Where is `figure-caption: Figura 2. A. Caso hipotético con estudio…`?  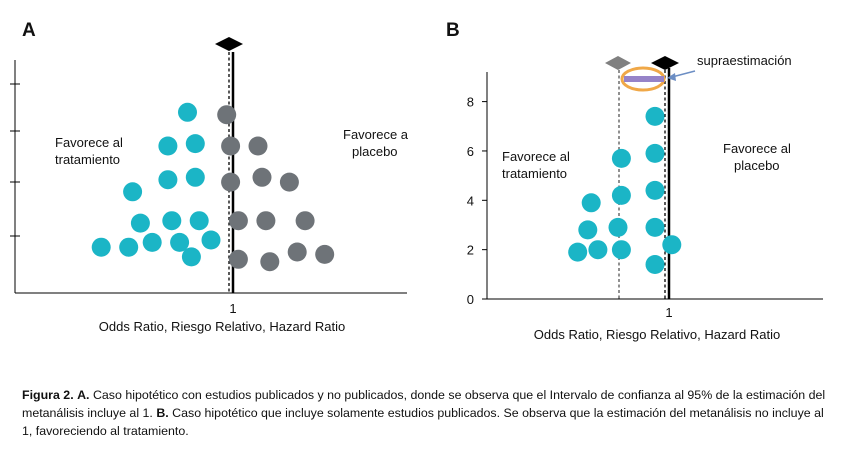 figure-caption: Figura 2. A. Caso hipotético con estudio… is located at coordinates (428, 413).